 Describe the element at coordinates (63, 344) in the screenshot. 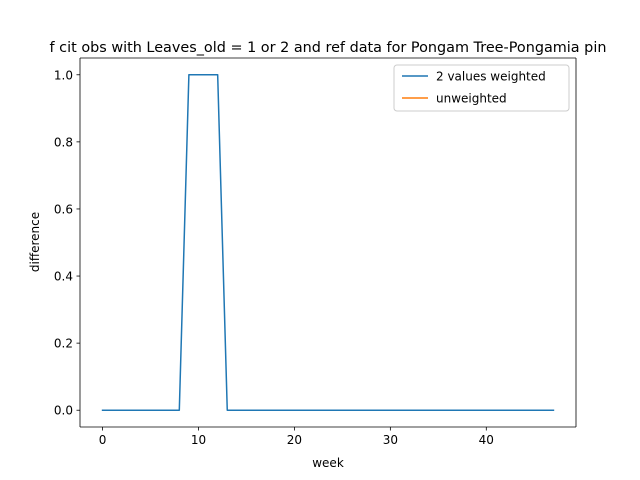

I see `y-tick-label: 0.2` at that location.